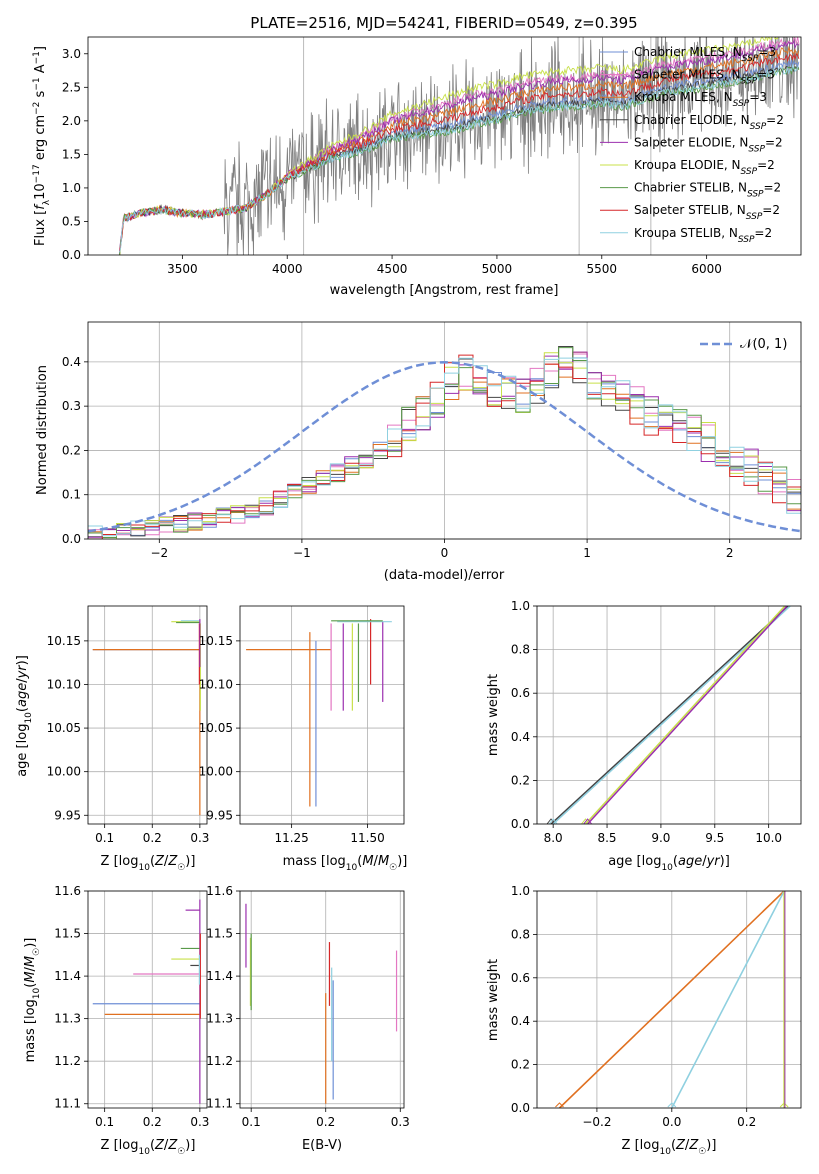  What do you see at coordinates (706, 269) in the screenshot?
I see `x-tick-label: 6000` at bounding box center [706, 269].